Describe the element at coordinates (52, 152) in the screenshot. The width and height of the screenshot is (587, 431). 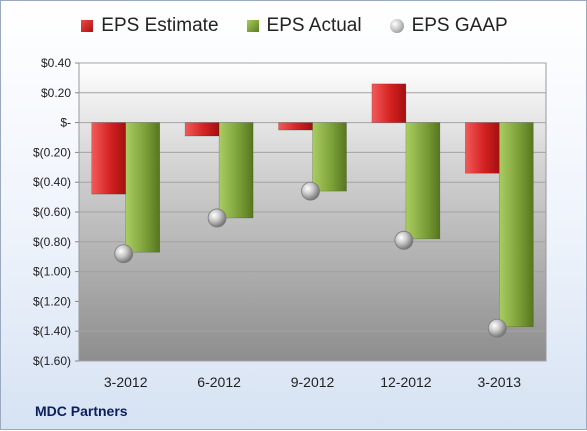
I see `y-tick-label: $(0.20)` at that location.